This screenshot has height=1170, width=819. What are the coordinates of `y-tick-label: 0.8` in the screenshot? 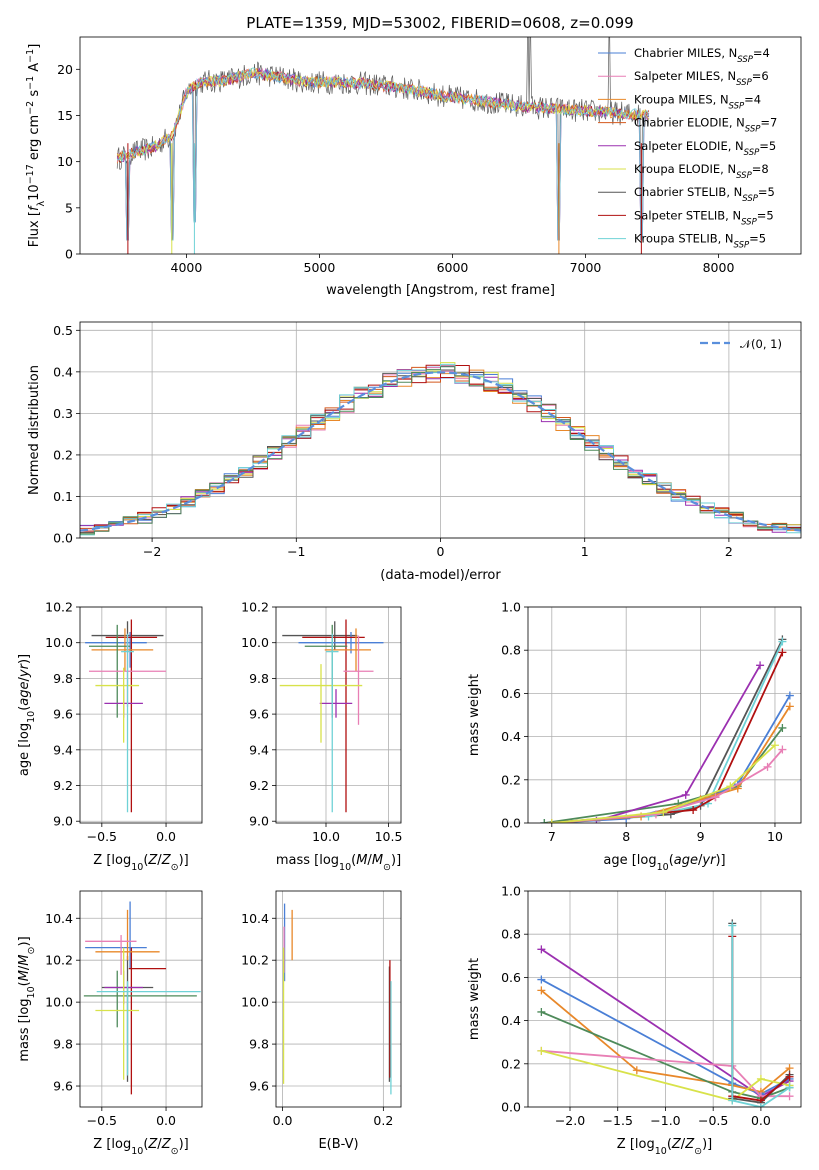 It's located at (511, 934).